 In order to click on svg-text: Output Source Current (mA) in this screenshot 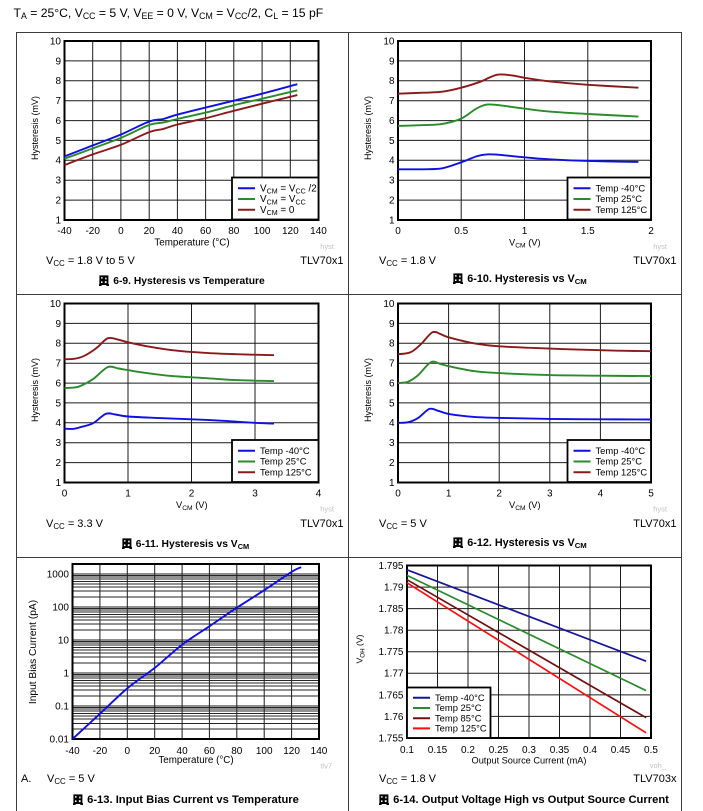, I will do `click(529, 761)`.